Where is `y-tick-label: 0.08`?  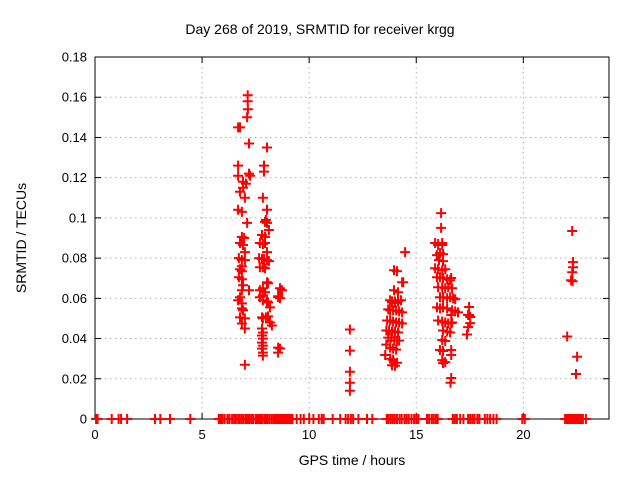 y-tick-label: 0.08 is located at coordinates (74, 258).